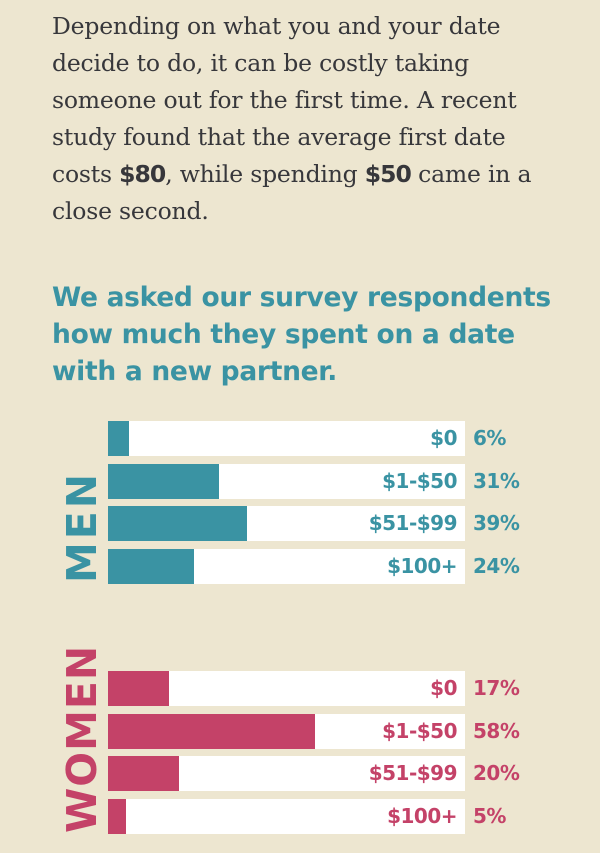 The height and width of the screenshot is (853, 600). Describe the element at coordinates (314, 481) in the screenshot. I see `men-bar-row: $1-$50 31%` at that location.